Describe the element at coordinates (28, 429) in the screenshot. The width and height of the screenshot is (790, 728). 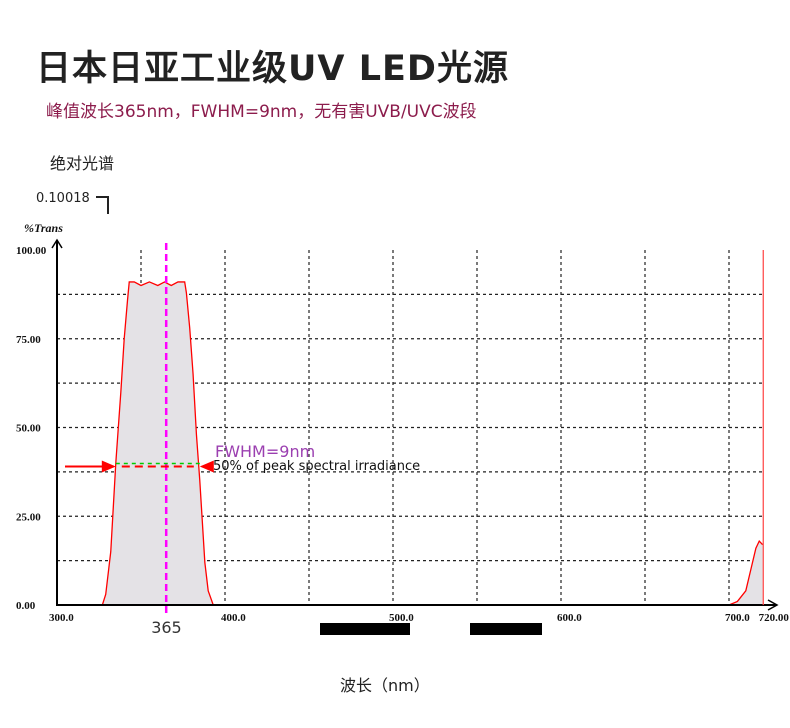
I see `y-tick-label: 50.00` at that location.